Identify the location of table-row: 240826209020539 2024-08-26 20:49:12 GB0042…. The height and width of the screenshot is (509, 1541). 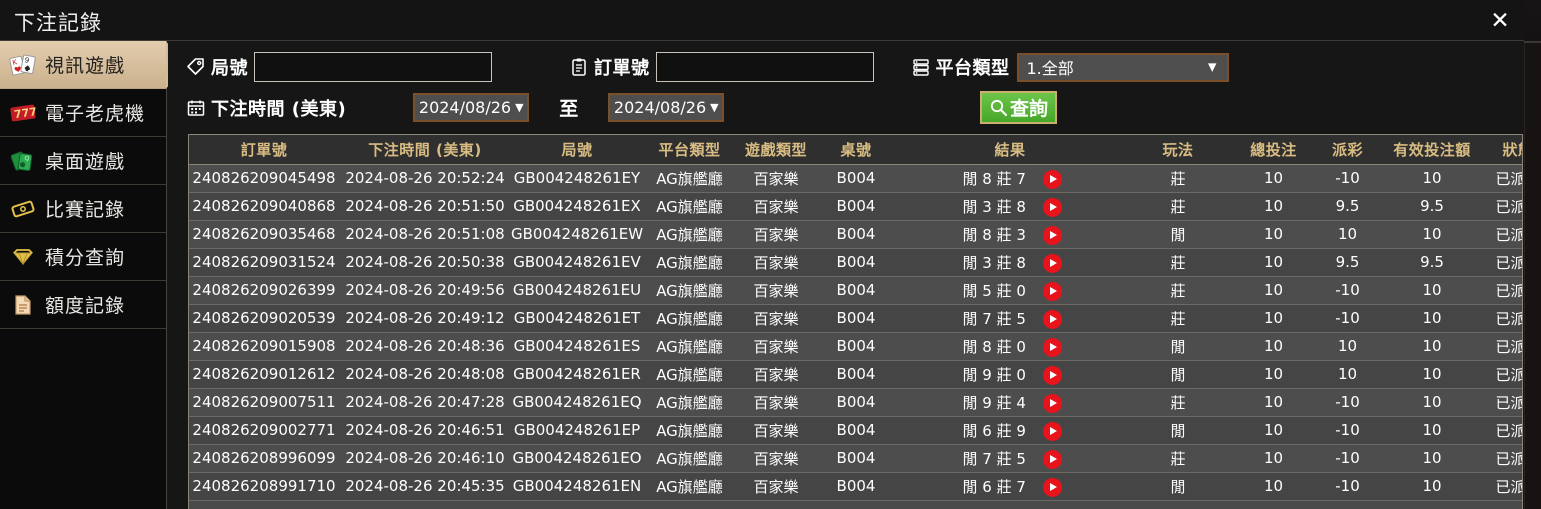
(855, 318).